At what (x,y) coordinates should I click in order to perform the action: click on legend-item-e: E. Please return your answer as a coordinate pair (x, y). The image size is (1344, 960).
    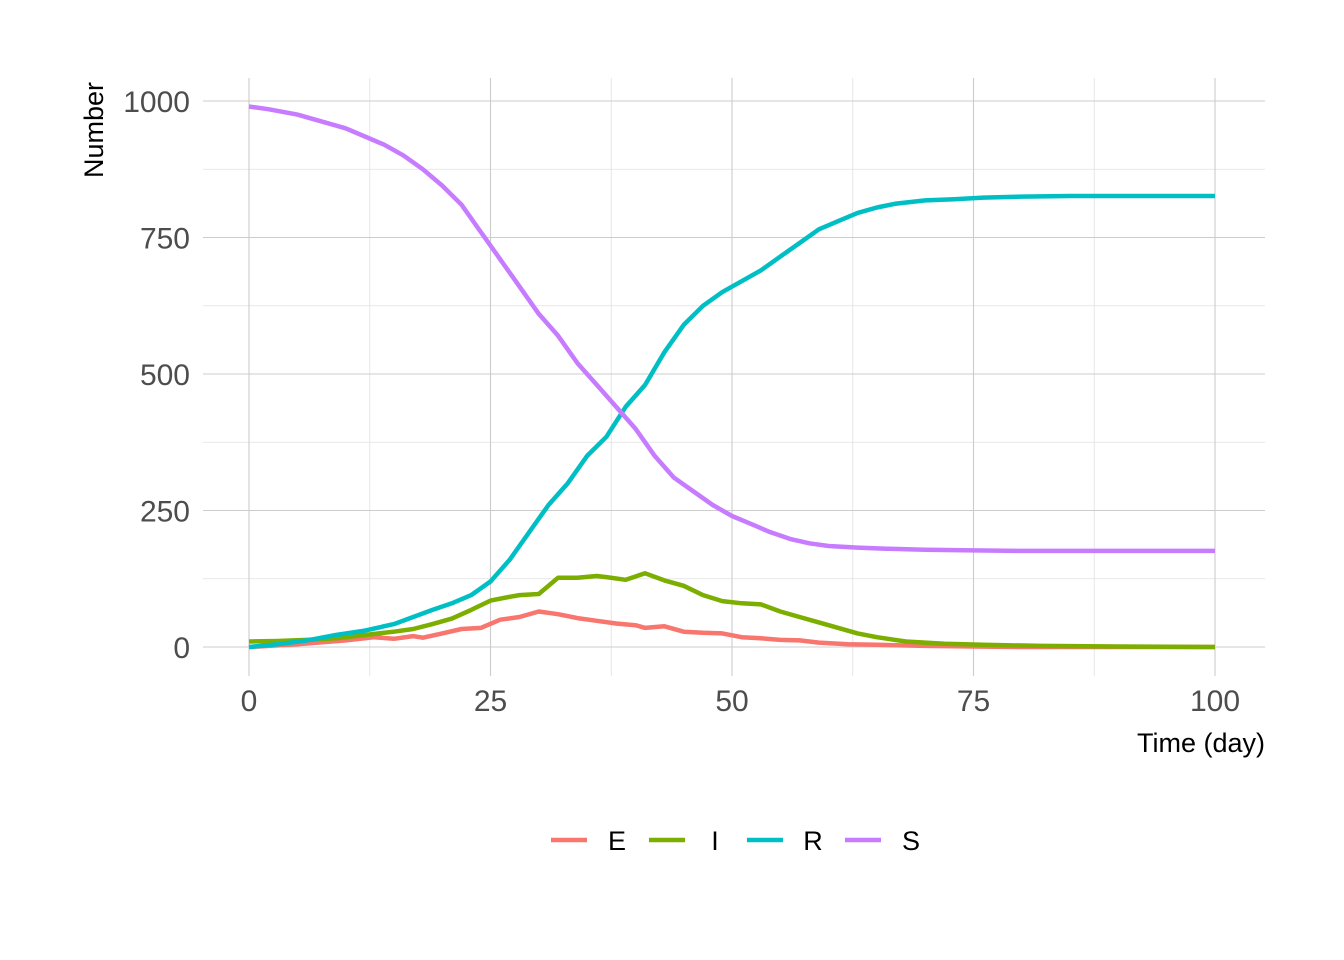
    Looking at the image, I should click on (588, 841).